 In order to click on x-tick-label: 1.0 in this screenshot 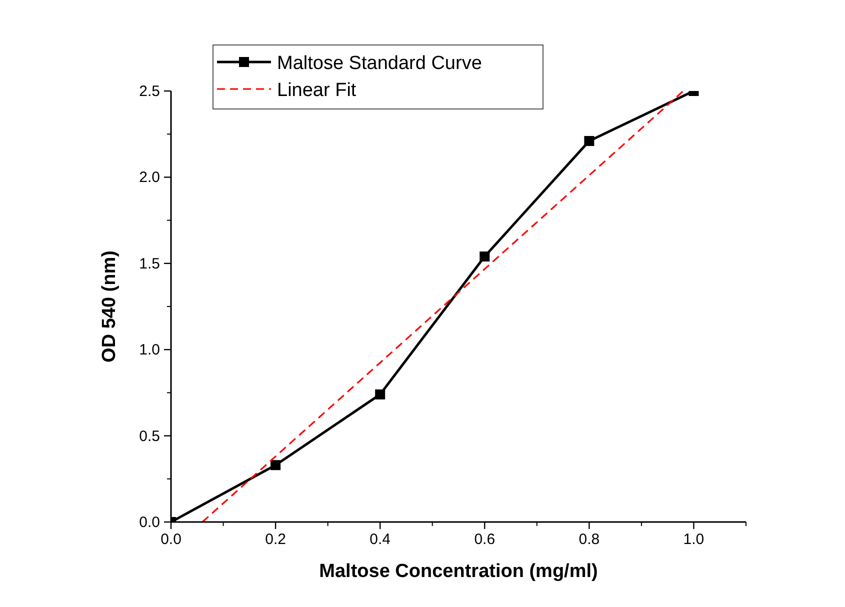, I will do `click(693, 539)`.